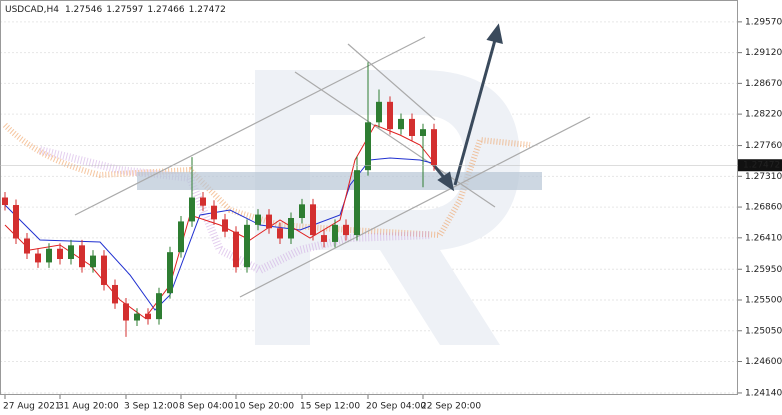 The image size is (782, 415). Describe the element at coordinates (763, 53) in the screenshot. I see `y-tick-label: 1.29120` at that location.